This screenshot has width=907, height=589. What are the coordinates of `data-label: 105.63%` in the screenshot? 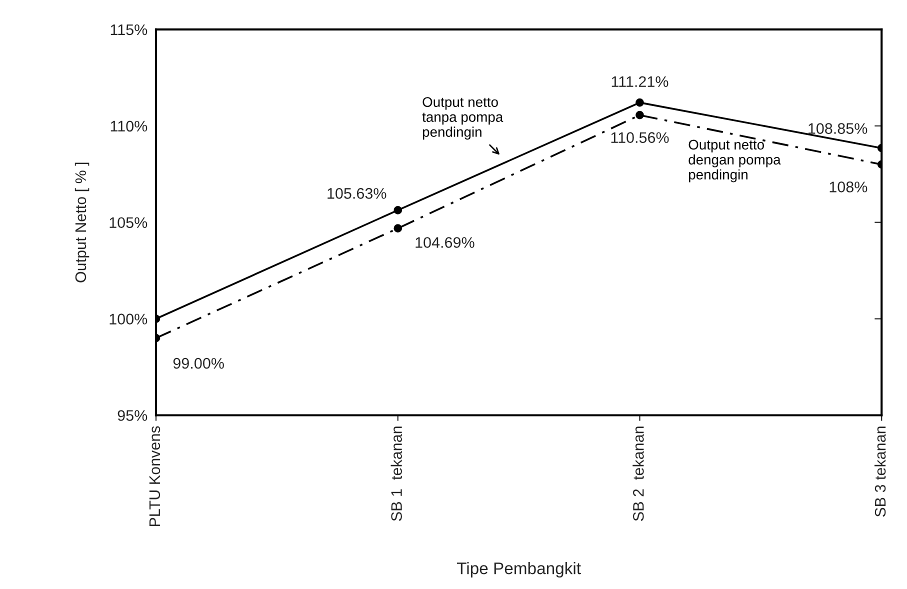 It's located at (357, 193).